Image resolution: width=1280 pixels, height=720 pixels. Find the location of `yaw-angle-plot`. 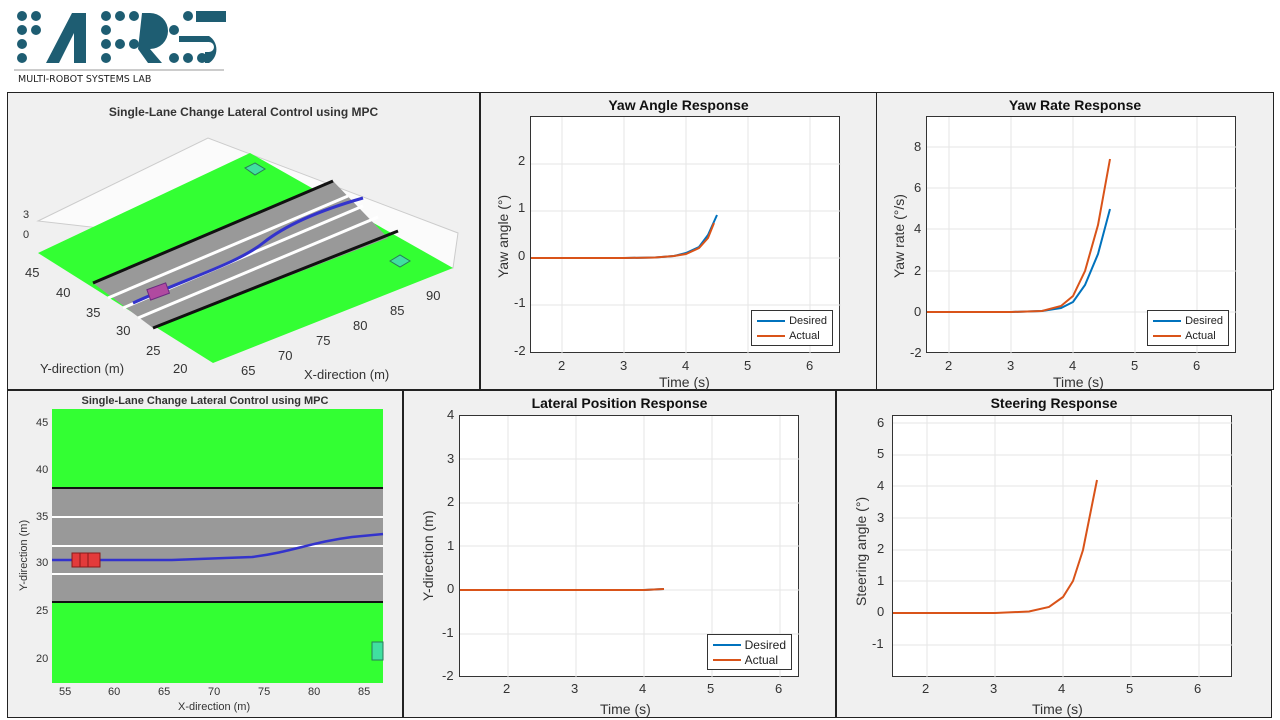

yaw-angle-plot is located at coordinates (686, 235).